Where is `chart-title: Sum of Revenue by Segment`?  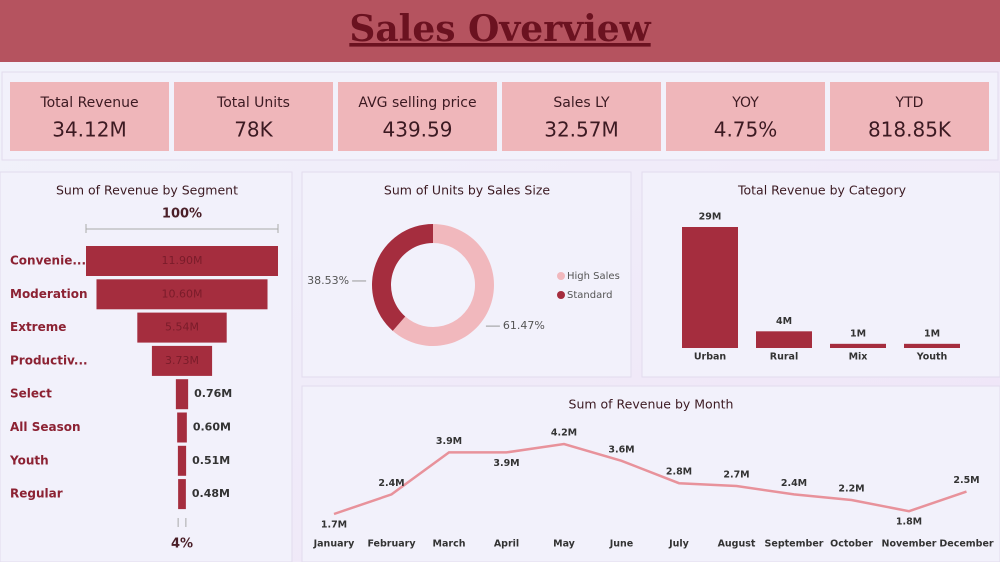 chart-title: Sum of Revenue by Segment is located at coordinates (147, 190).